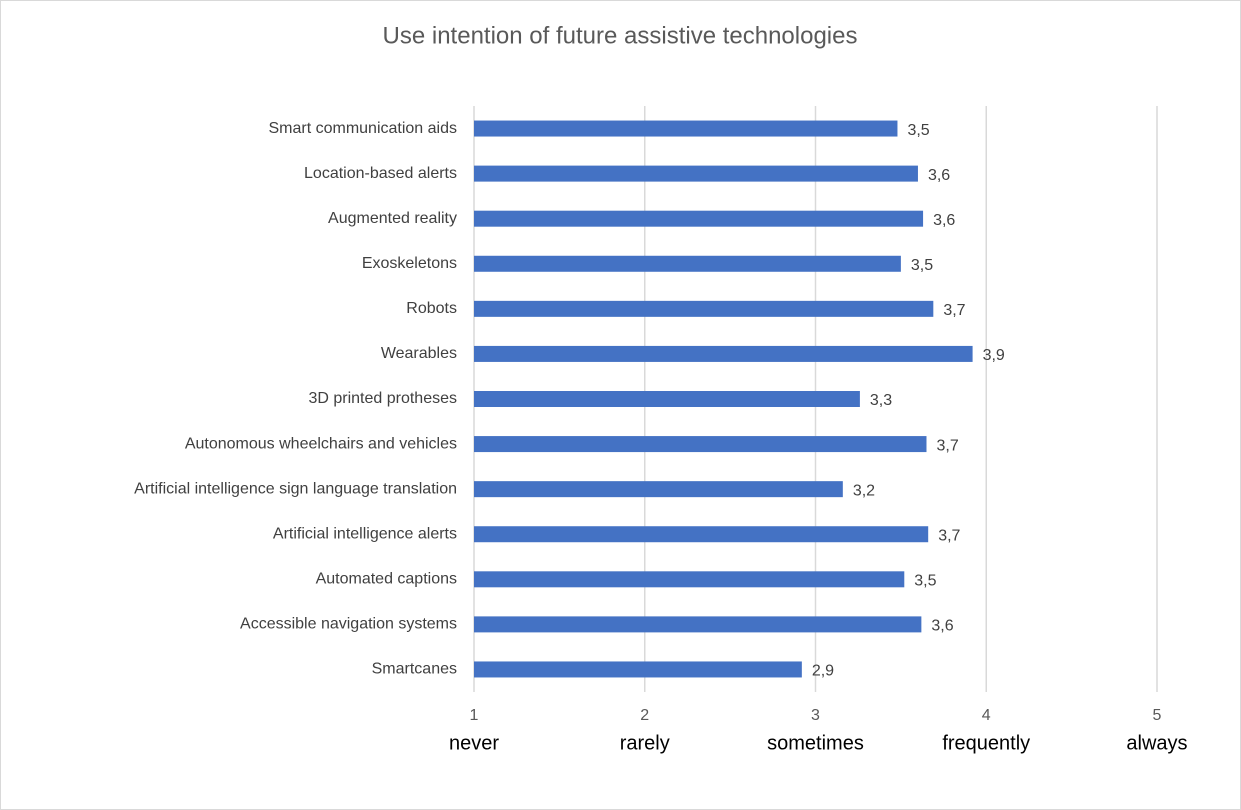 The image size is (1241, 810). Describe the element at coordinates (474, 715) in the screenshot. I see `x-tick-label: 1` at that location.